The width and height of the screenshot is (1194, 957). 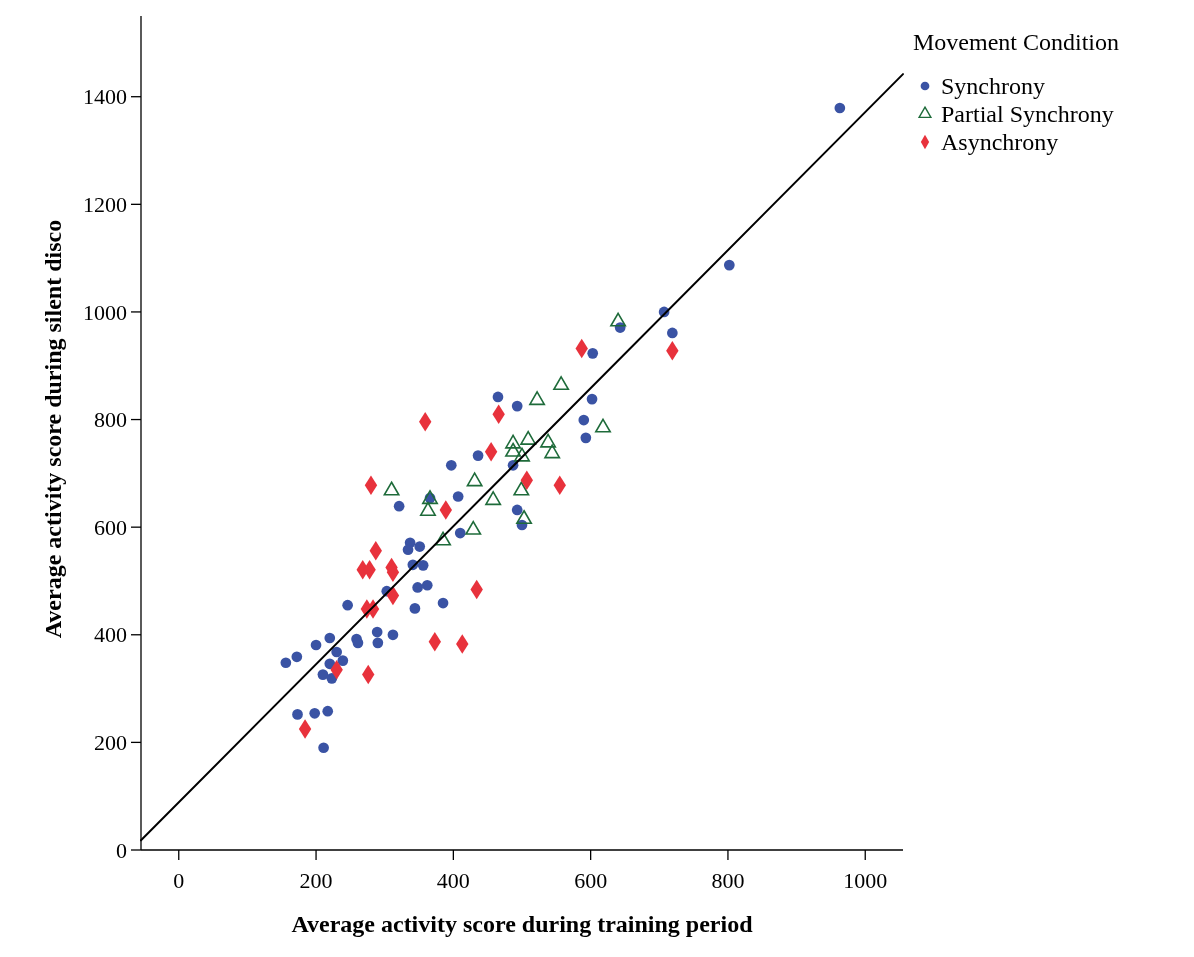 I want to click on x-tick-label: 400, so click(x=453, y=880).